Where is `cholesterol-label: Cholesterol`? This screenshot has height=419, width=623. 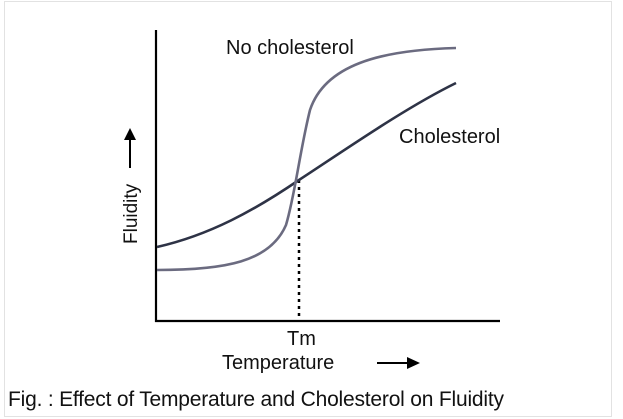
cholesterol-label: Cholesterol is located at coordinates (449, 137).